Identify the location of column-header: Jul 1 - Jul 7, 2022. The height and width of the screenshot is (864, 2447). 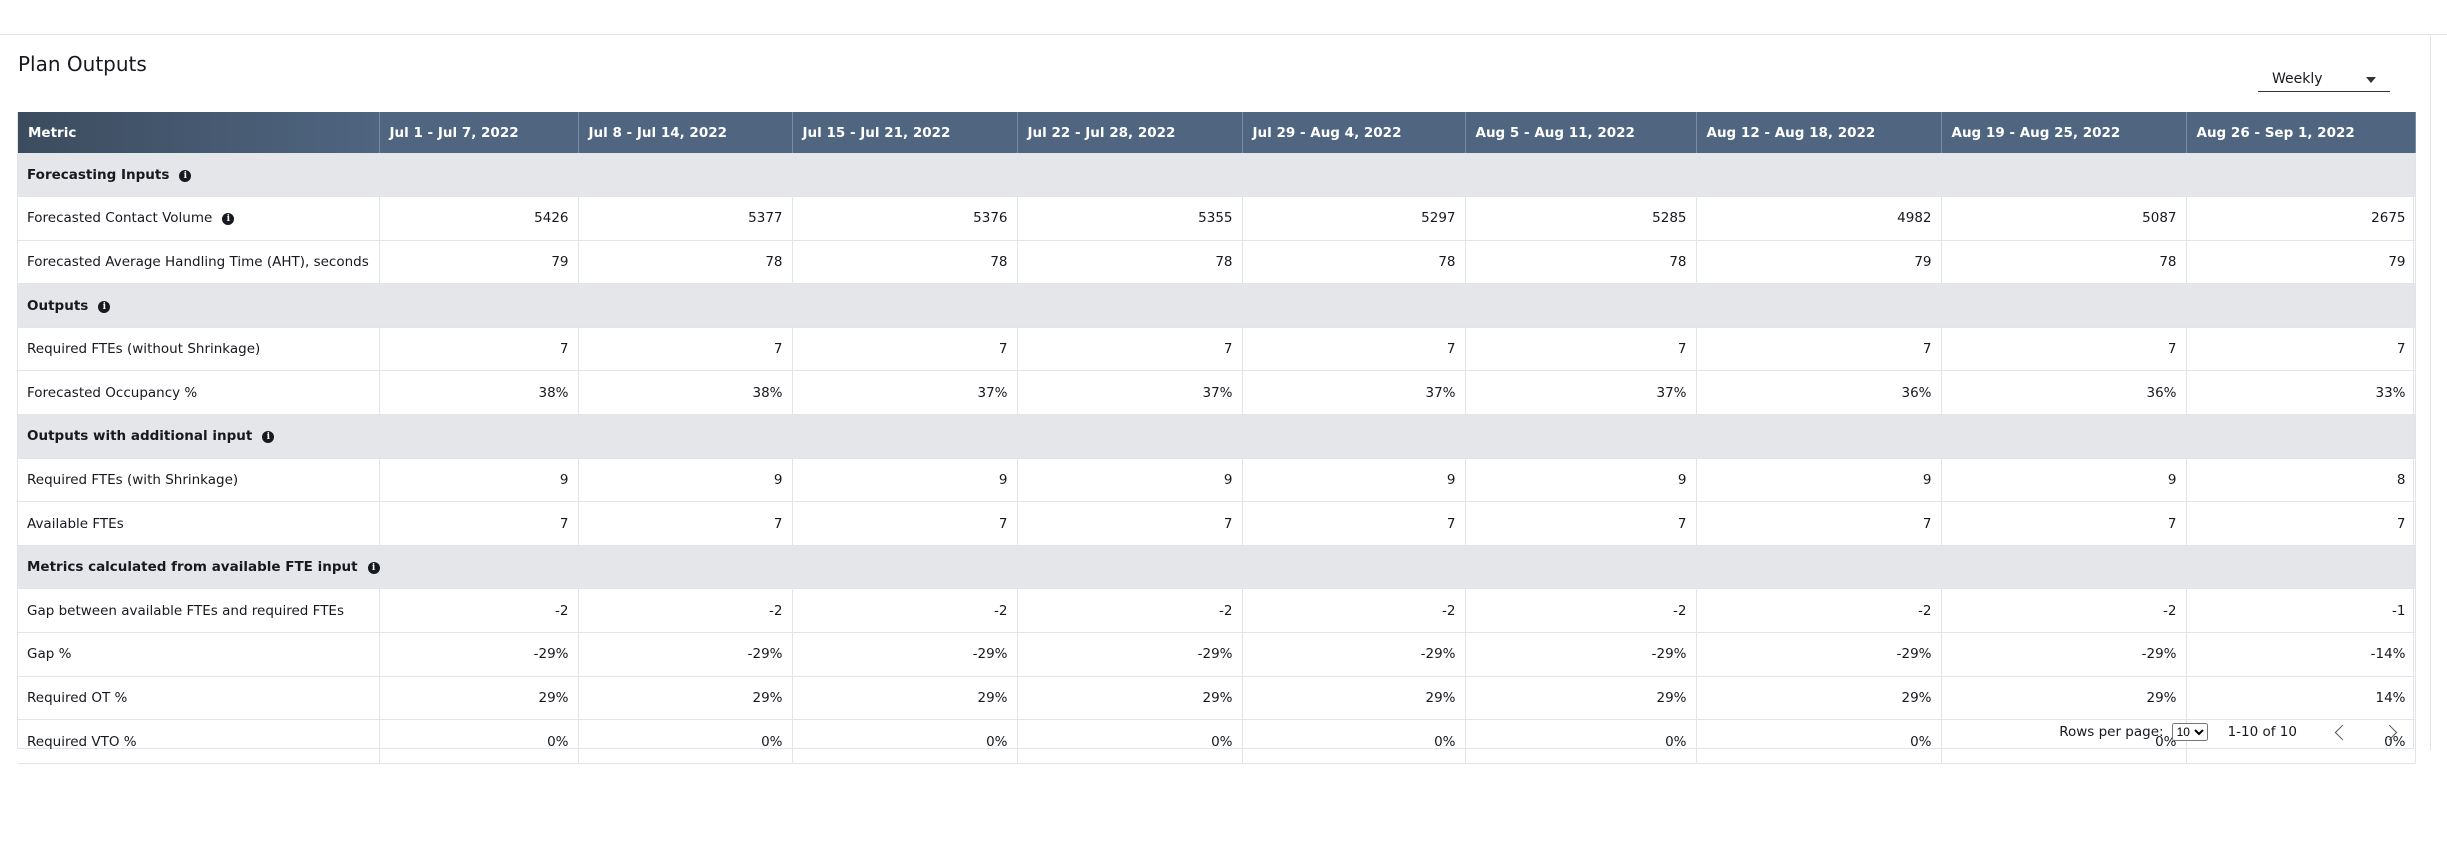
(479, 132).